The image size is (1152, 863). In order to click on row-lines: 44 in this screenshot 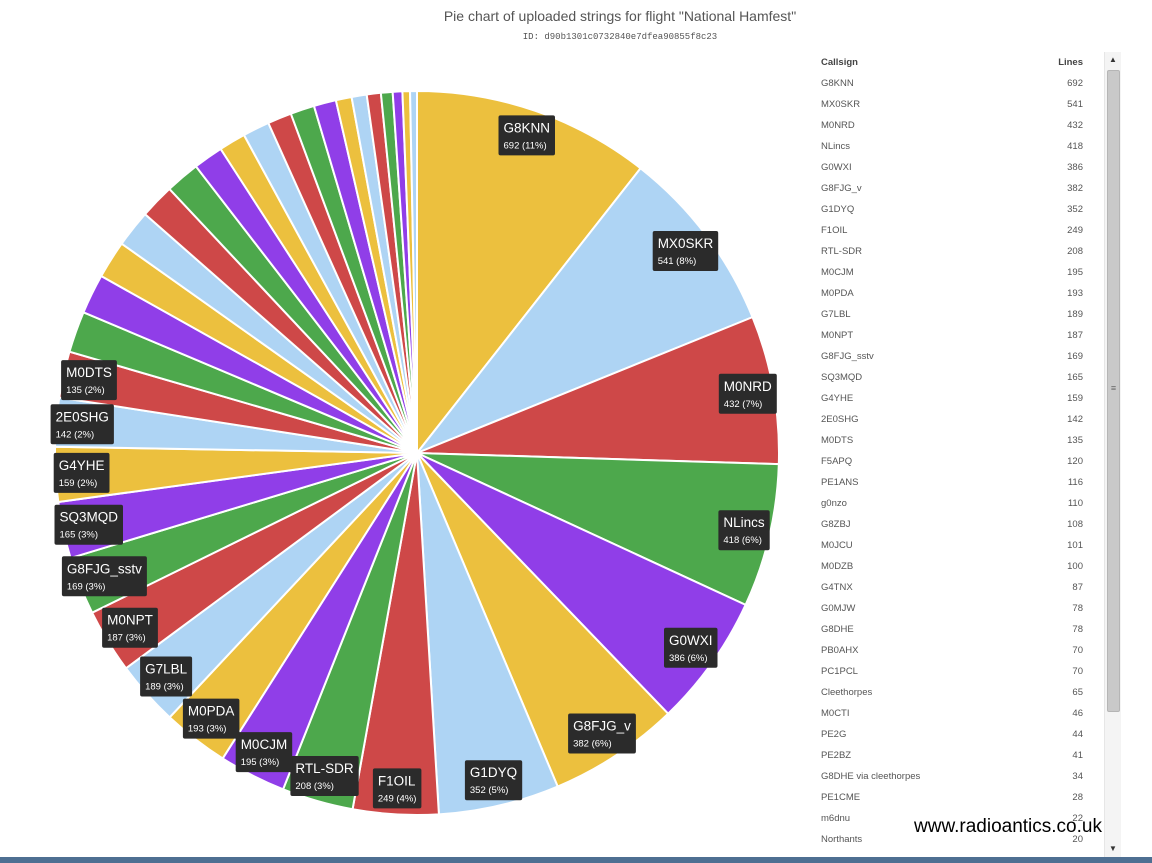, I will do `click(1077, 734)`.